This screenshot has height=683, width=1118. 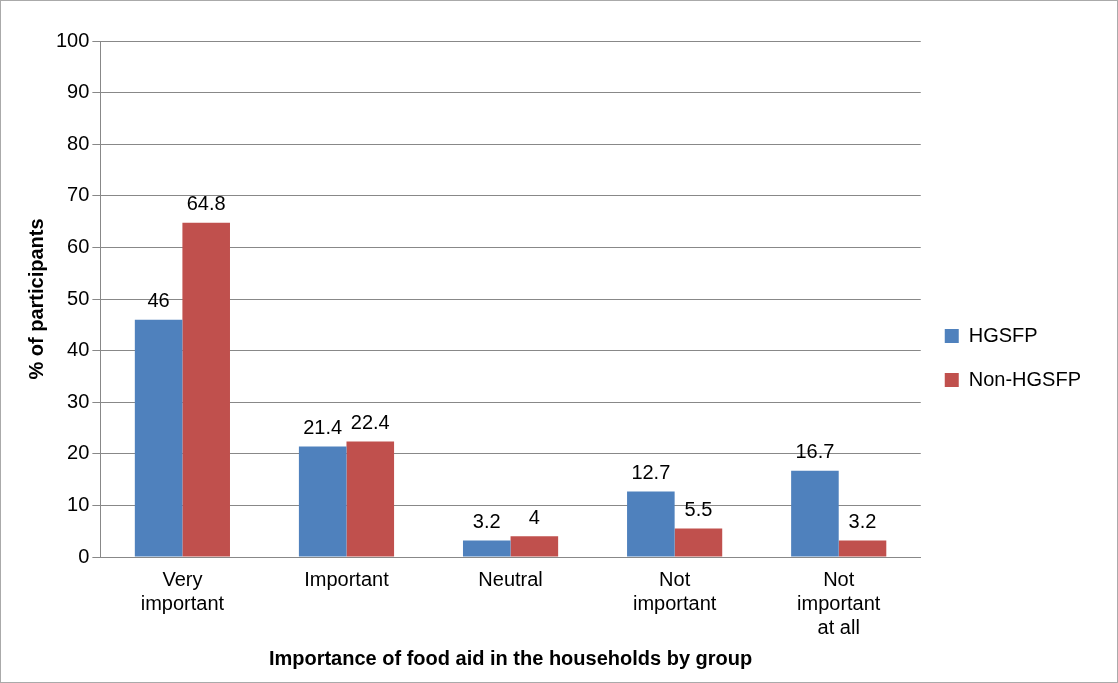 What do you see at coordinates (206, 203) in the screenshot?
I see `data-label: 64.8` at bounding box center [206, 203].